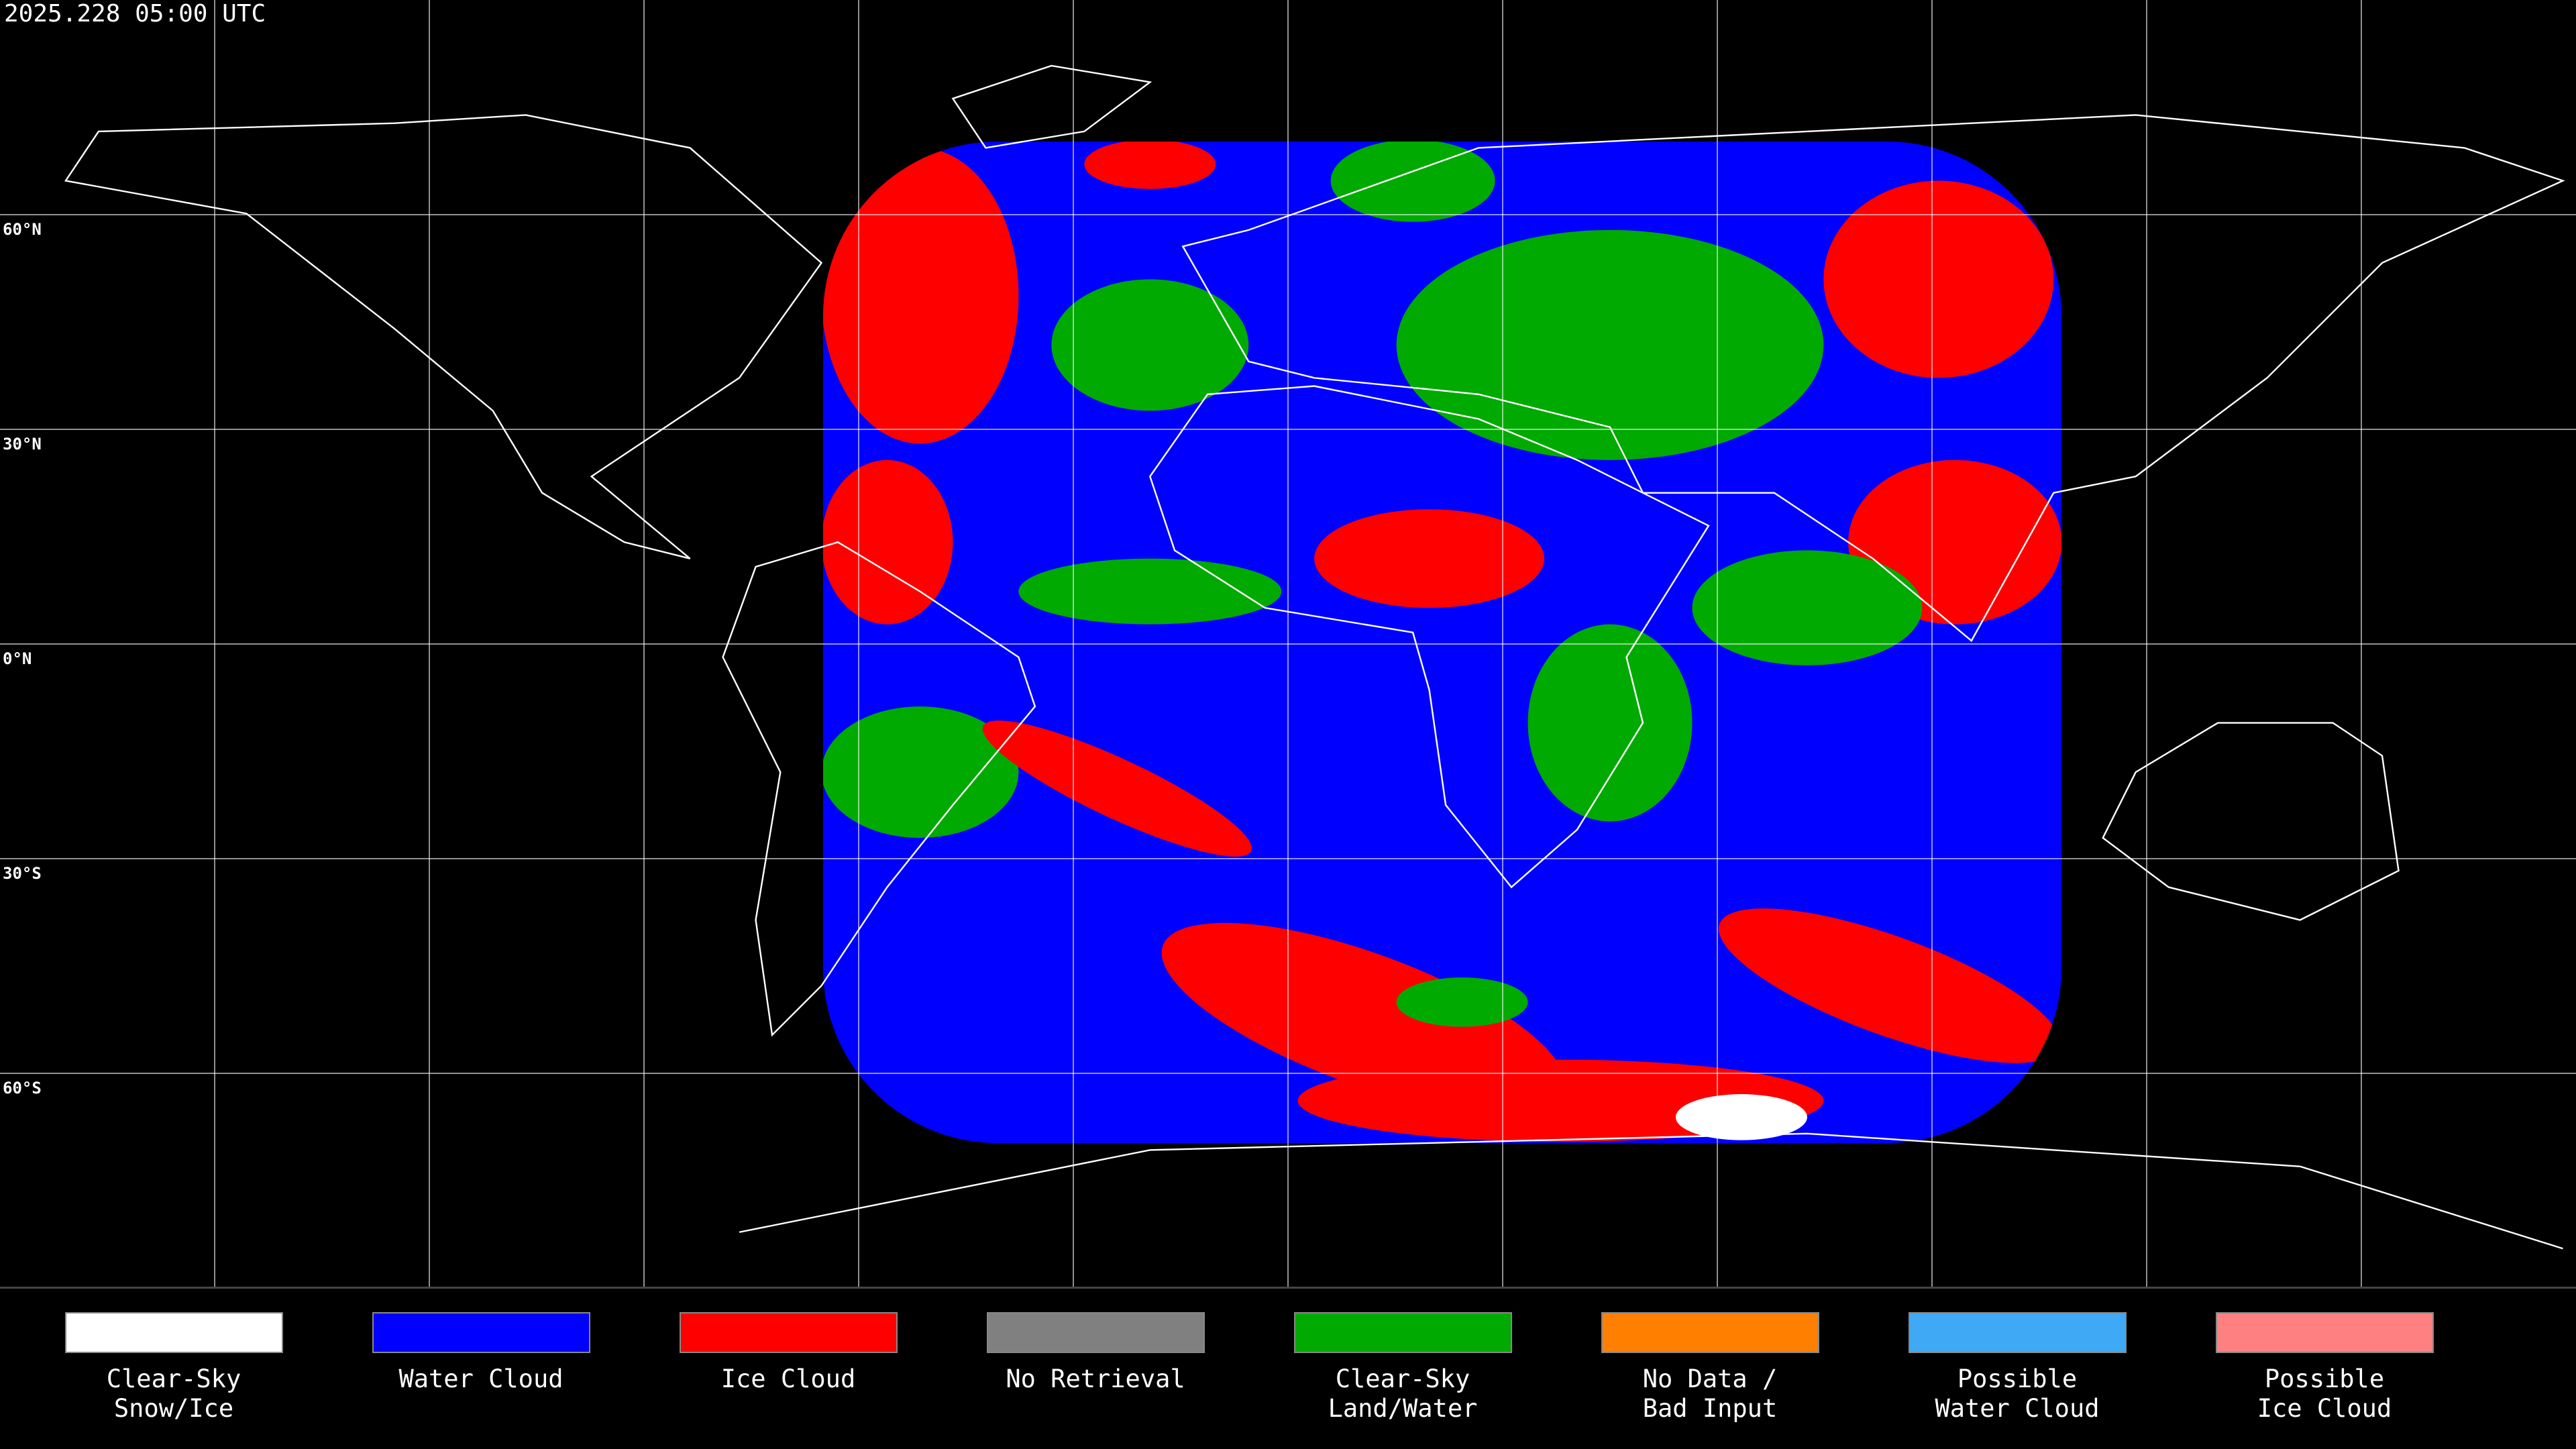  I want to click on timestamp: 2025.228 05:00 UTC, so click(135, 14).